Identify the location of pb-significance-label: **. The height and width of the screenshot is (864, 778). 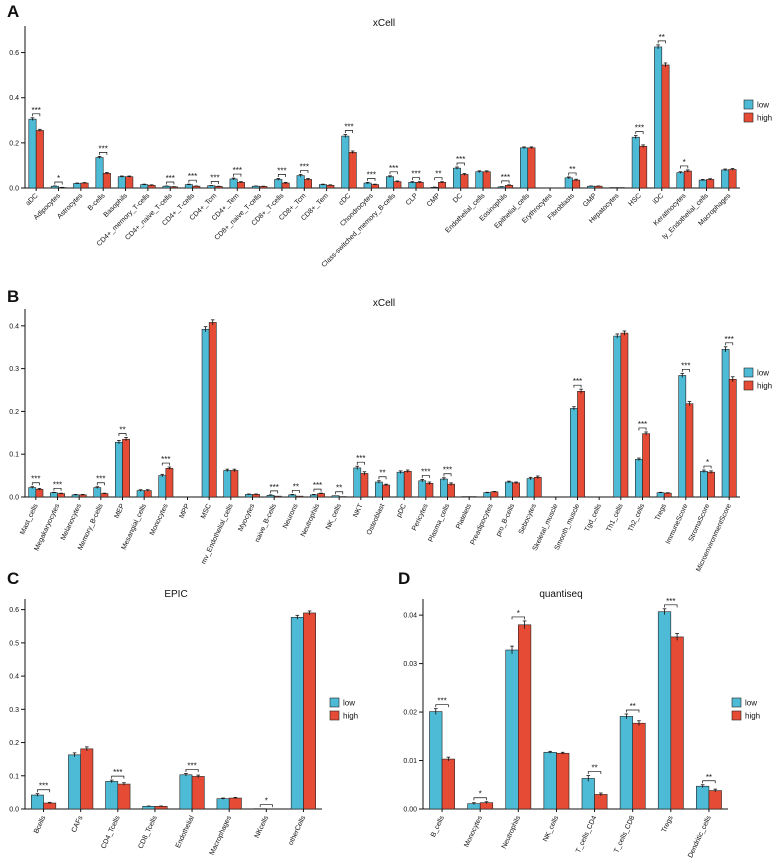
(339, 488).